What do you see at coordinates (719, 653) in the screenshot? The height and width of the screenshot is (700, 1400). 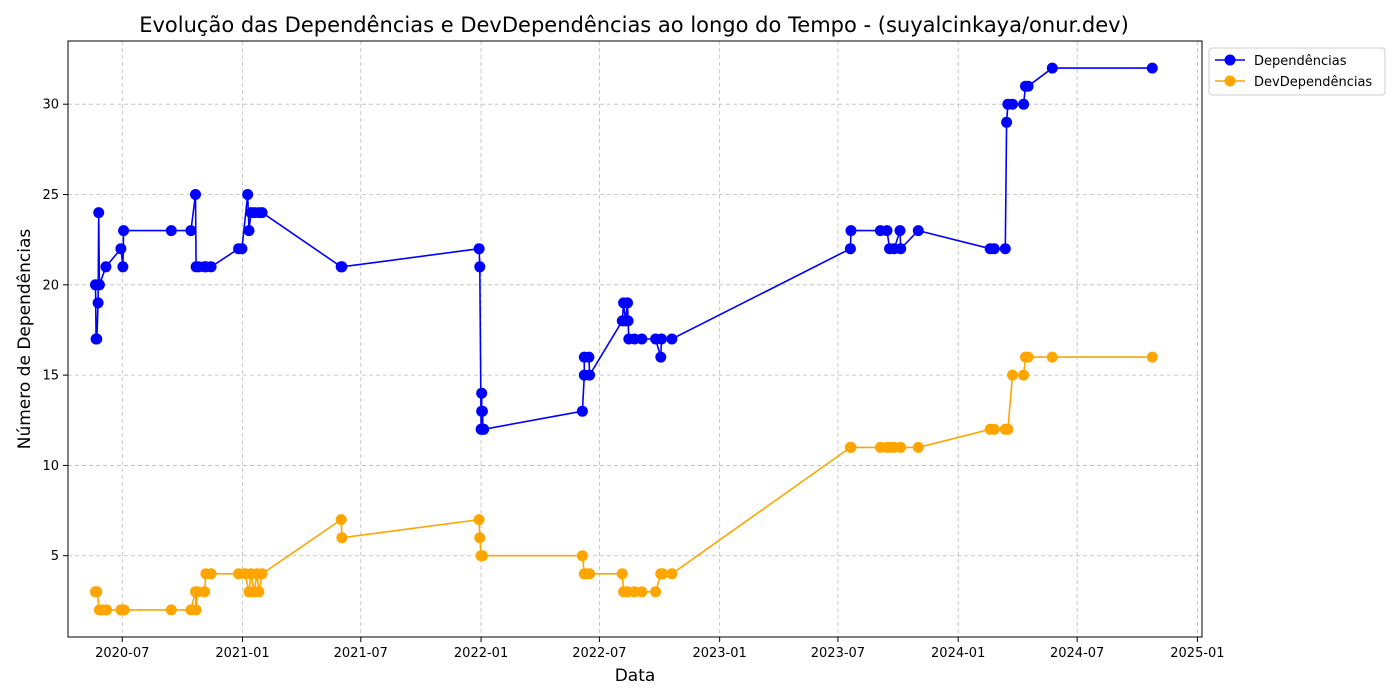 I see `x-tick-label: 2023-01` at bounding box center [719, 653].